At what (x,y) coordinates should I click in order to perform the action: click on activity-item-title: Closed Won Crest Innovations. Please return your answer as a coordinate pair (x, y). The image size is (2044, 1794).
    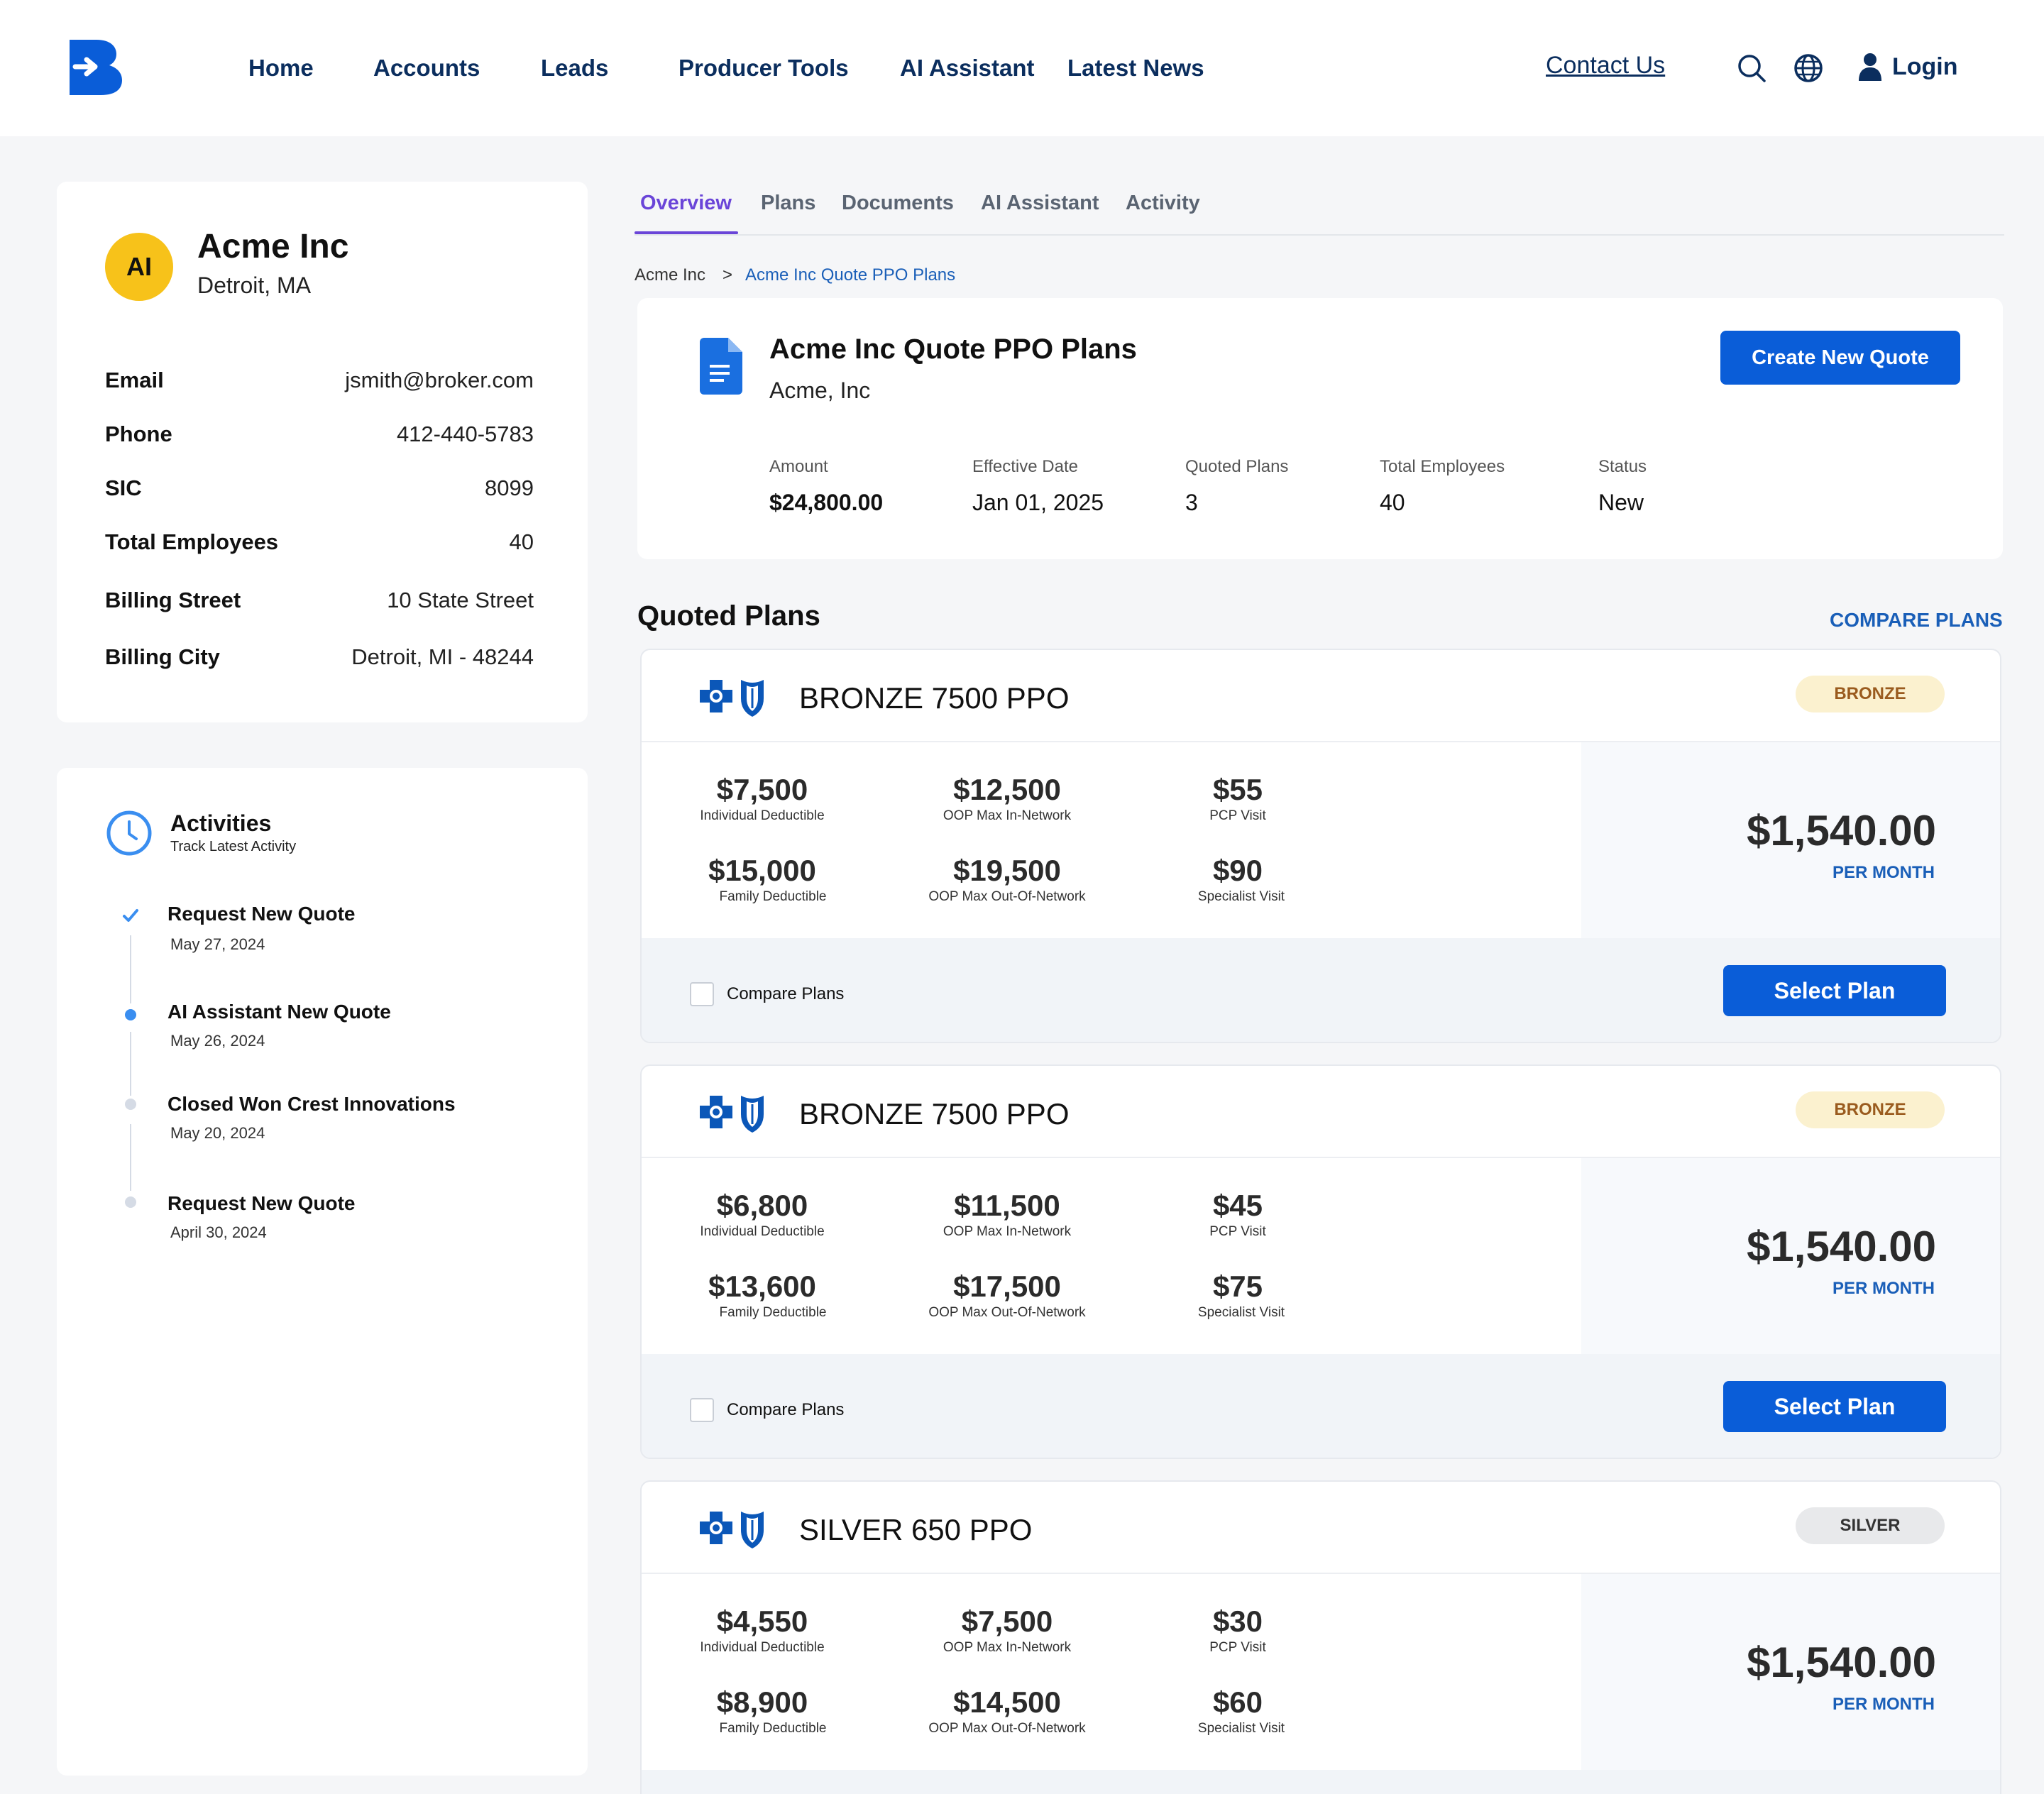
    Looking at the image, I should click on (311, 1104).